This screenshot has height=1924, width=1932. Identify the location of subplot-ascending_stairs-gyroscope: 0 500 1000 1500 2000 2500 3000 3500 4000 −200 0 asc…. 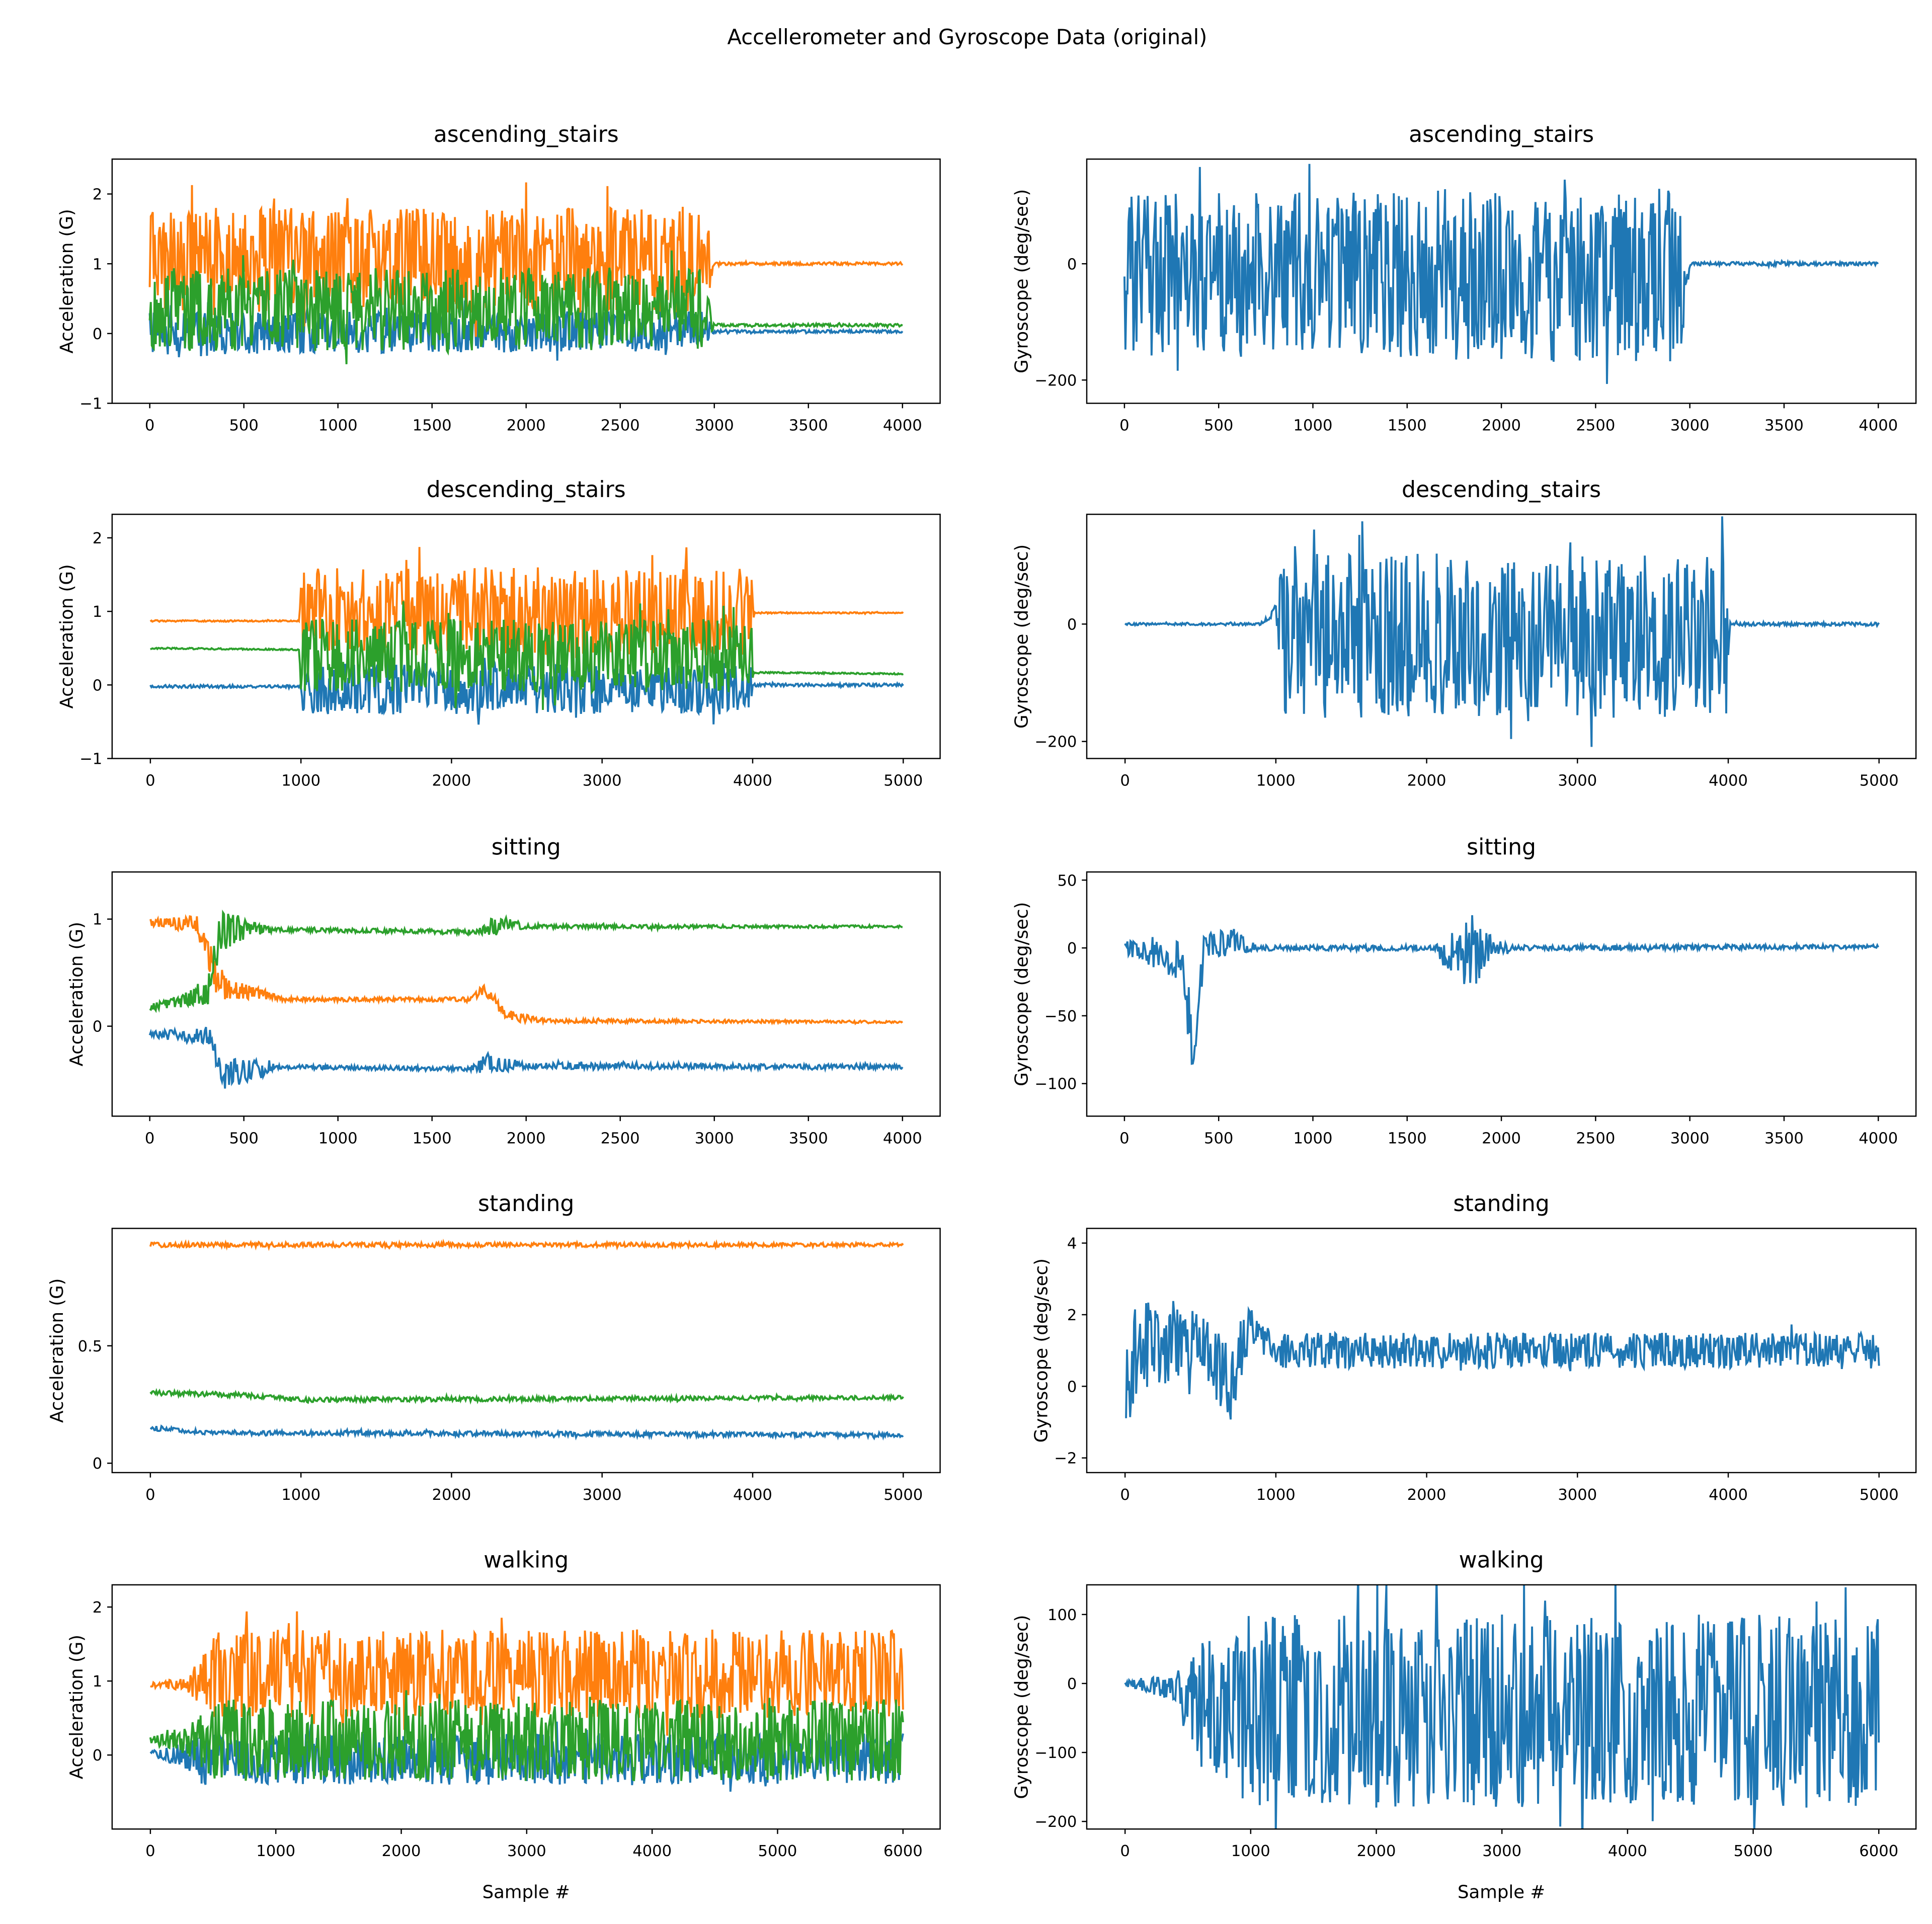
(1464, 278).